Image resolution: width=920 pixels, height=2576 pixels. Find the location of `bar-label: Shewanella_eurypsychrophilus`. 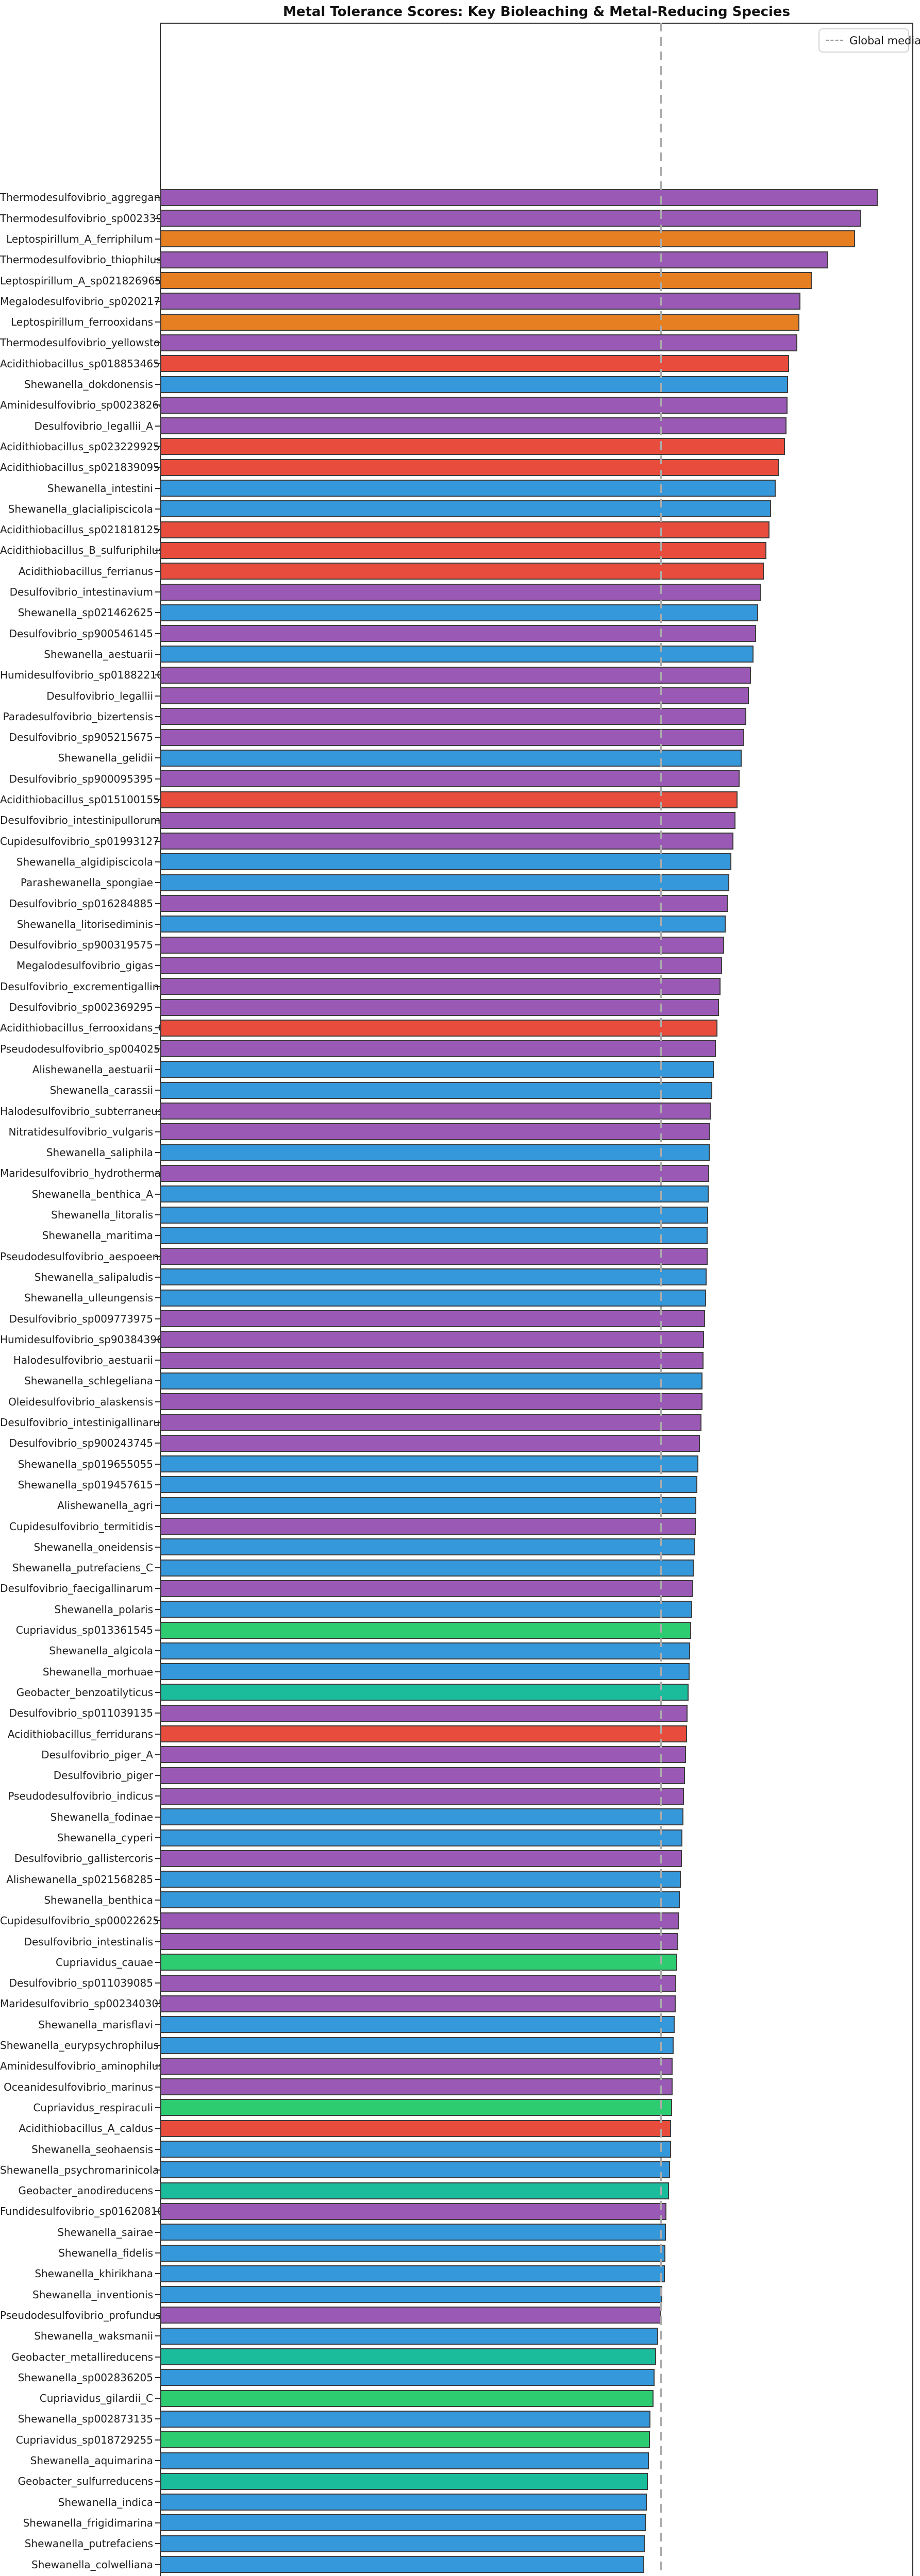

bar-label: Shewanella_eurypsychrophilus is located at coordinates (79, 2045).